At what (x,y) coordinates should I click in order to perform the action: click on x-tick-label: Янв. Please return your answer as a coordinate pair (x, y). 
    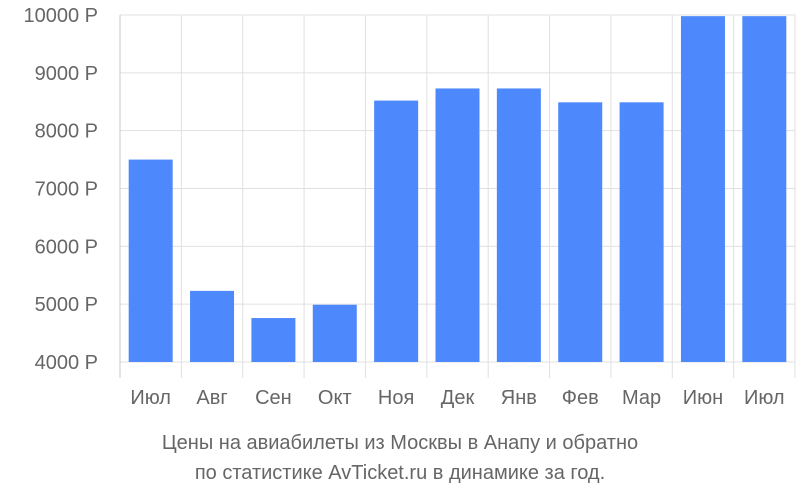
    Looking at the image, I should click on (519, 398).